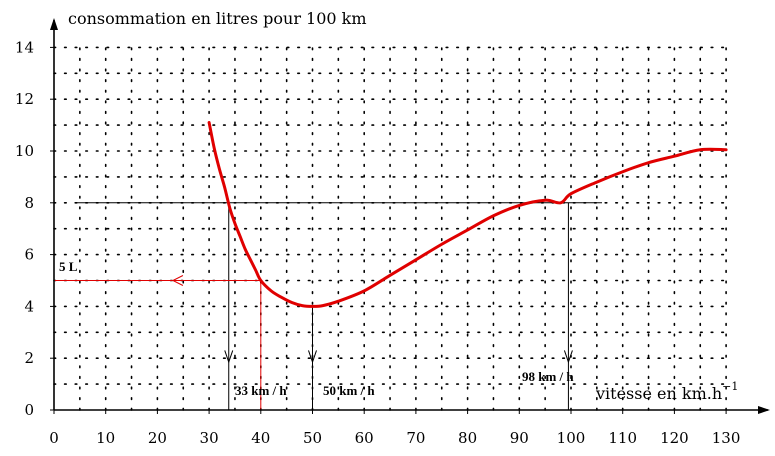 The height and width of the screenshot is (456, 775). I want to click on x-axis-arrowhead, so click(764, 410).